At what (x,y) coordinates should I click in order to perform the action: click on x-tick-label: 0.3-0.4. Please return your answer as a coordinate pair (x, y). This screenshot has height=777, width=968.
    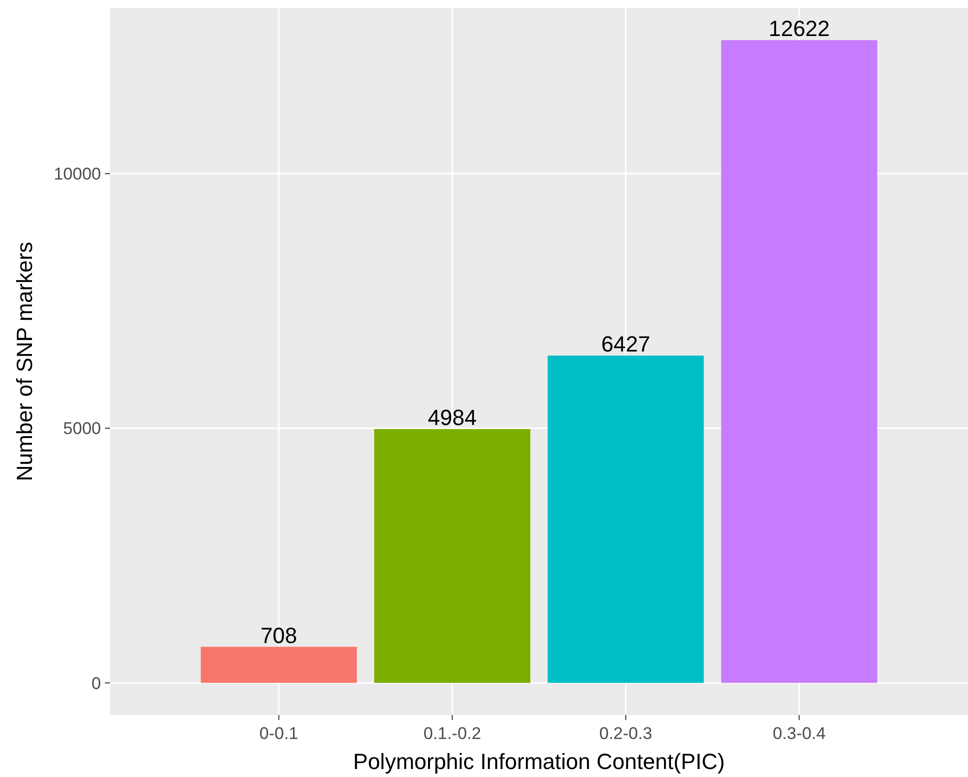
    Looking at the image, I should click on (799, 733).